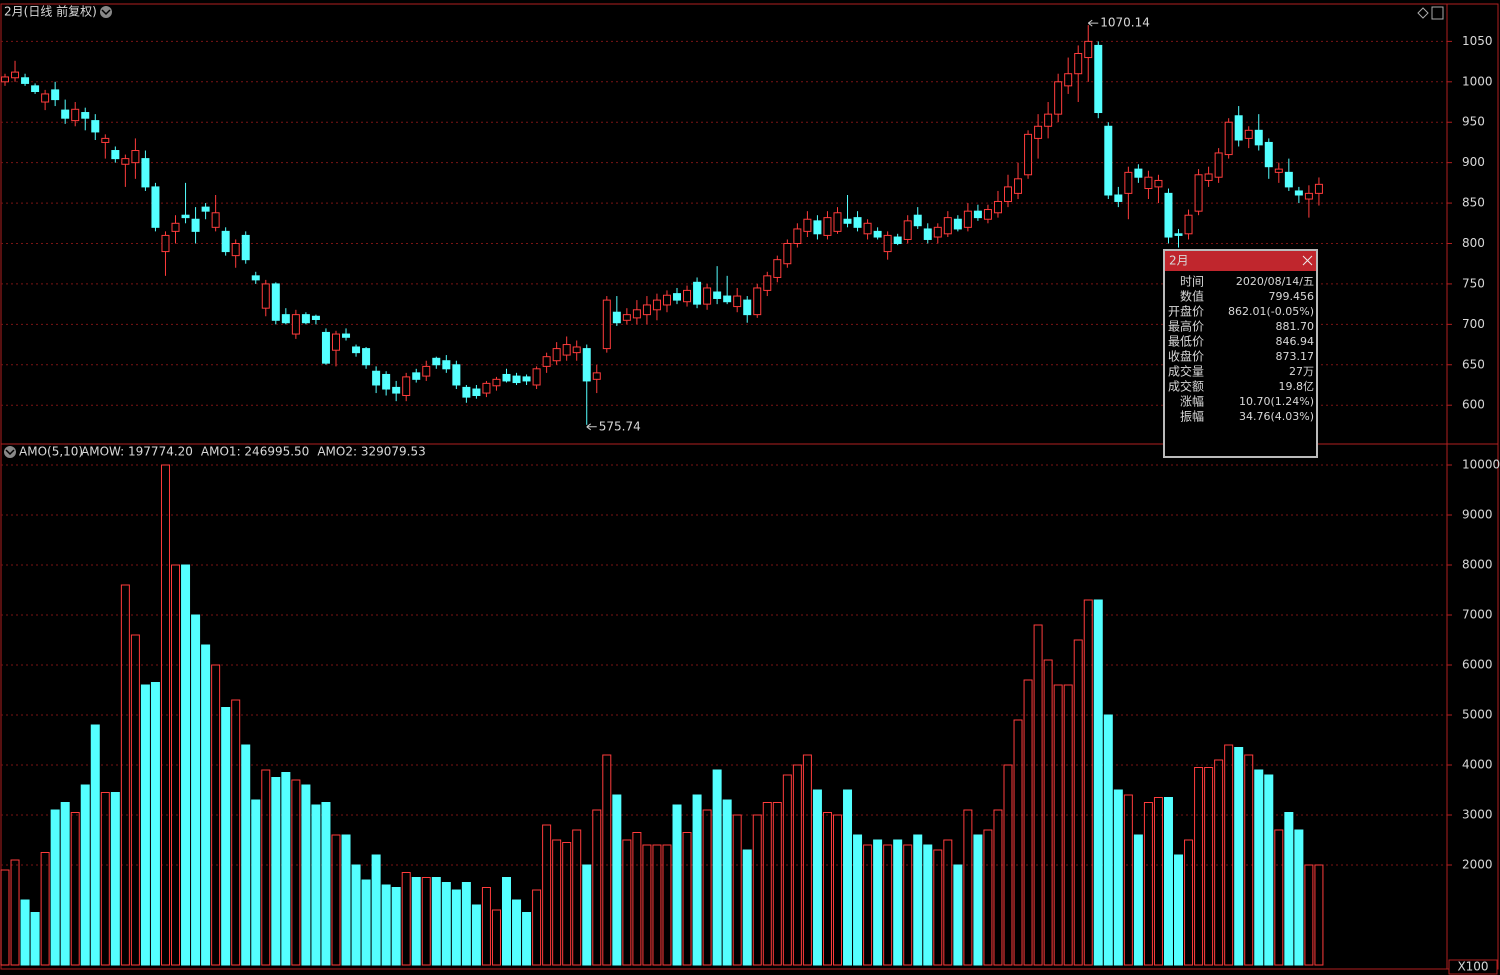  I want to click on diamond-icon, so click(1423, 13).